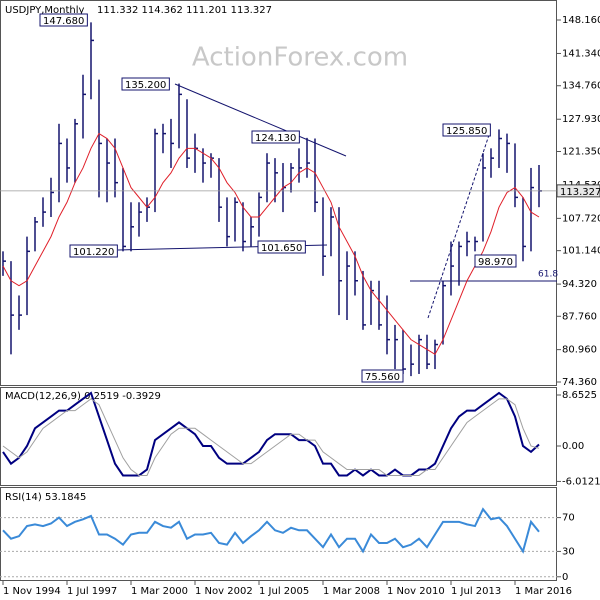  What do you see at coordinates (92, 591) in the screenshot?
I see `x-tick-label: 1 Jul 1997` at bounding box center [92, 591].